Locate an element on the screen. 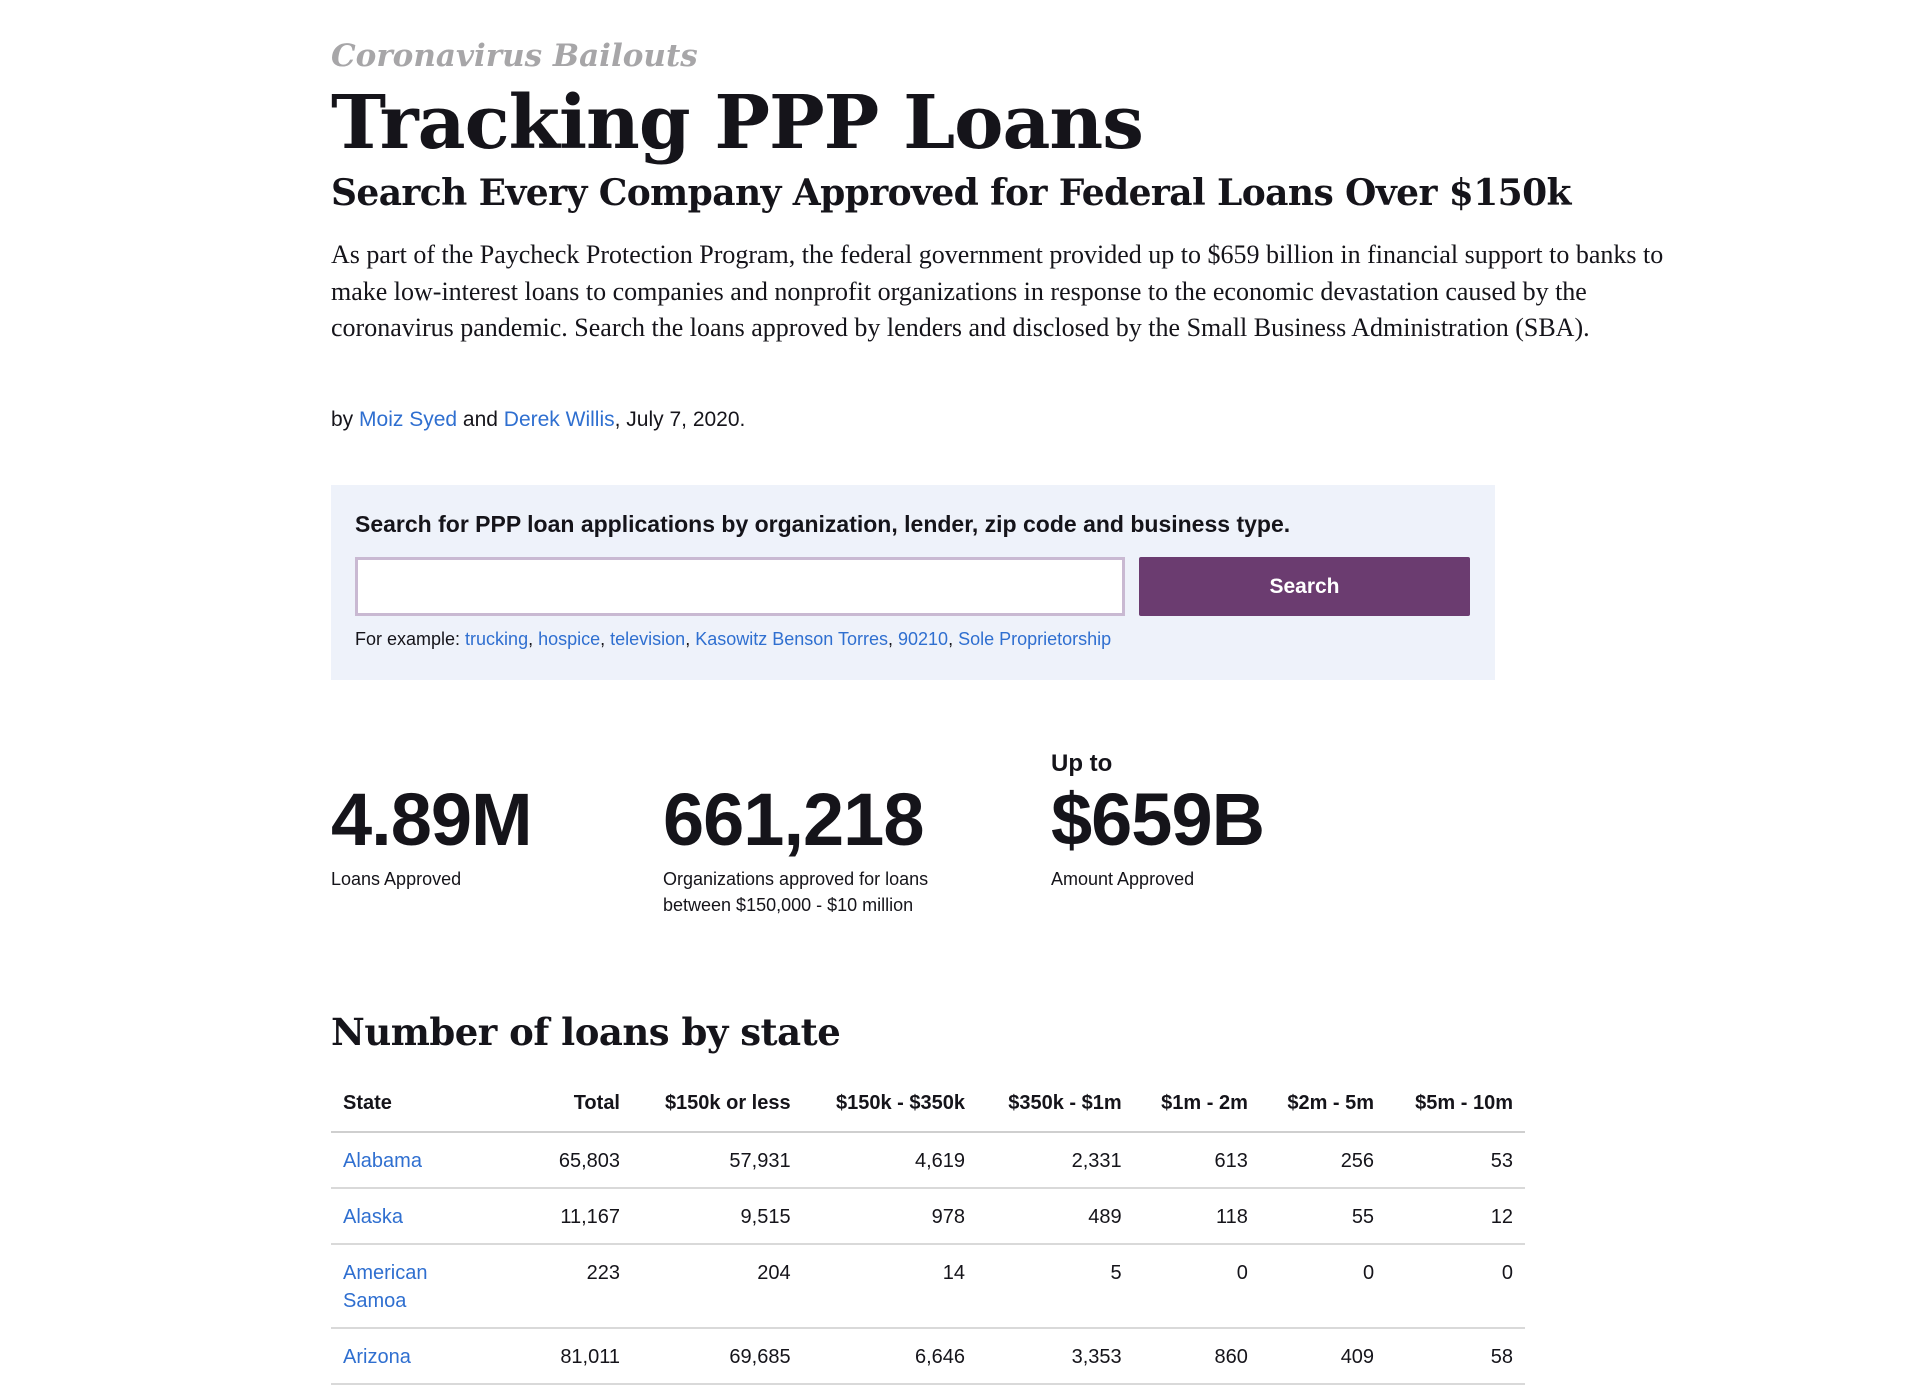  stat-value: 661,218 is located at coordinates (794, 819).